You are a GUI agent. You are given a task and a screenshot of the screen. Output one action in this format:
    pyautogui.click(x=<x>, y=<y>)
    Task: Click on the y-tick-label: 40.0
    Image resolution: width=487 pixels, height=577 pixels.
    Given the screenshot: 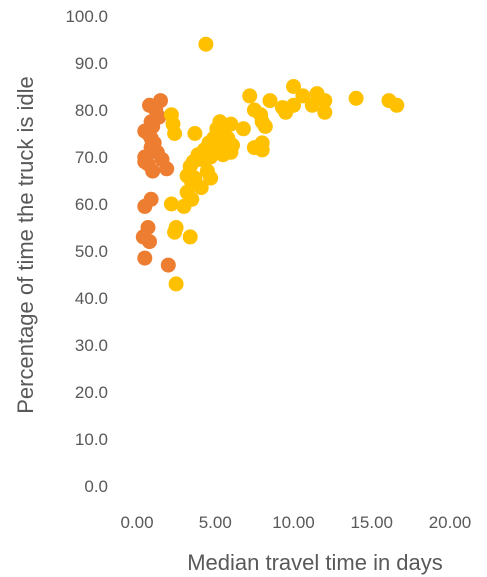 What is the action you would take?
    pyautogui.click(x=91, y=298)
    